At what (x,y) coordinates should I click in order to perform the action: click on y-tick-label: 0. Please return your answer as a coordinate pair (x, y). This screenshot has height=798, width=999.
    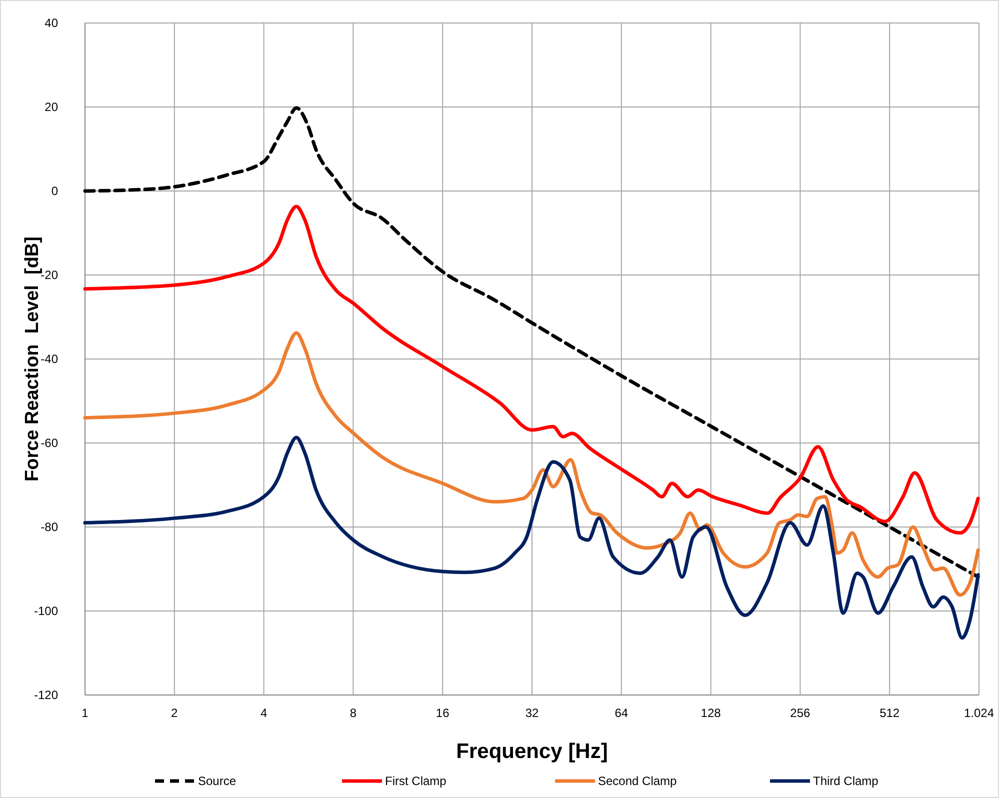
    Looking at the image, I should click on (54, 191).